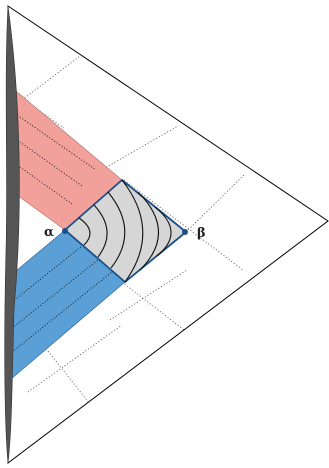 This screenshot has width=329, height=468. What do you see at coordinates (201, 233) in the screenshot?
I see `beta-label: β` at bounding box center [201, 233].